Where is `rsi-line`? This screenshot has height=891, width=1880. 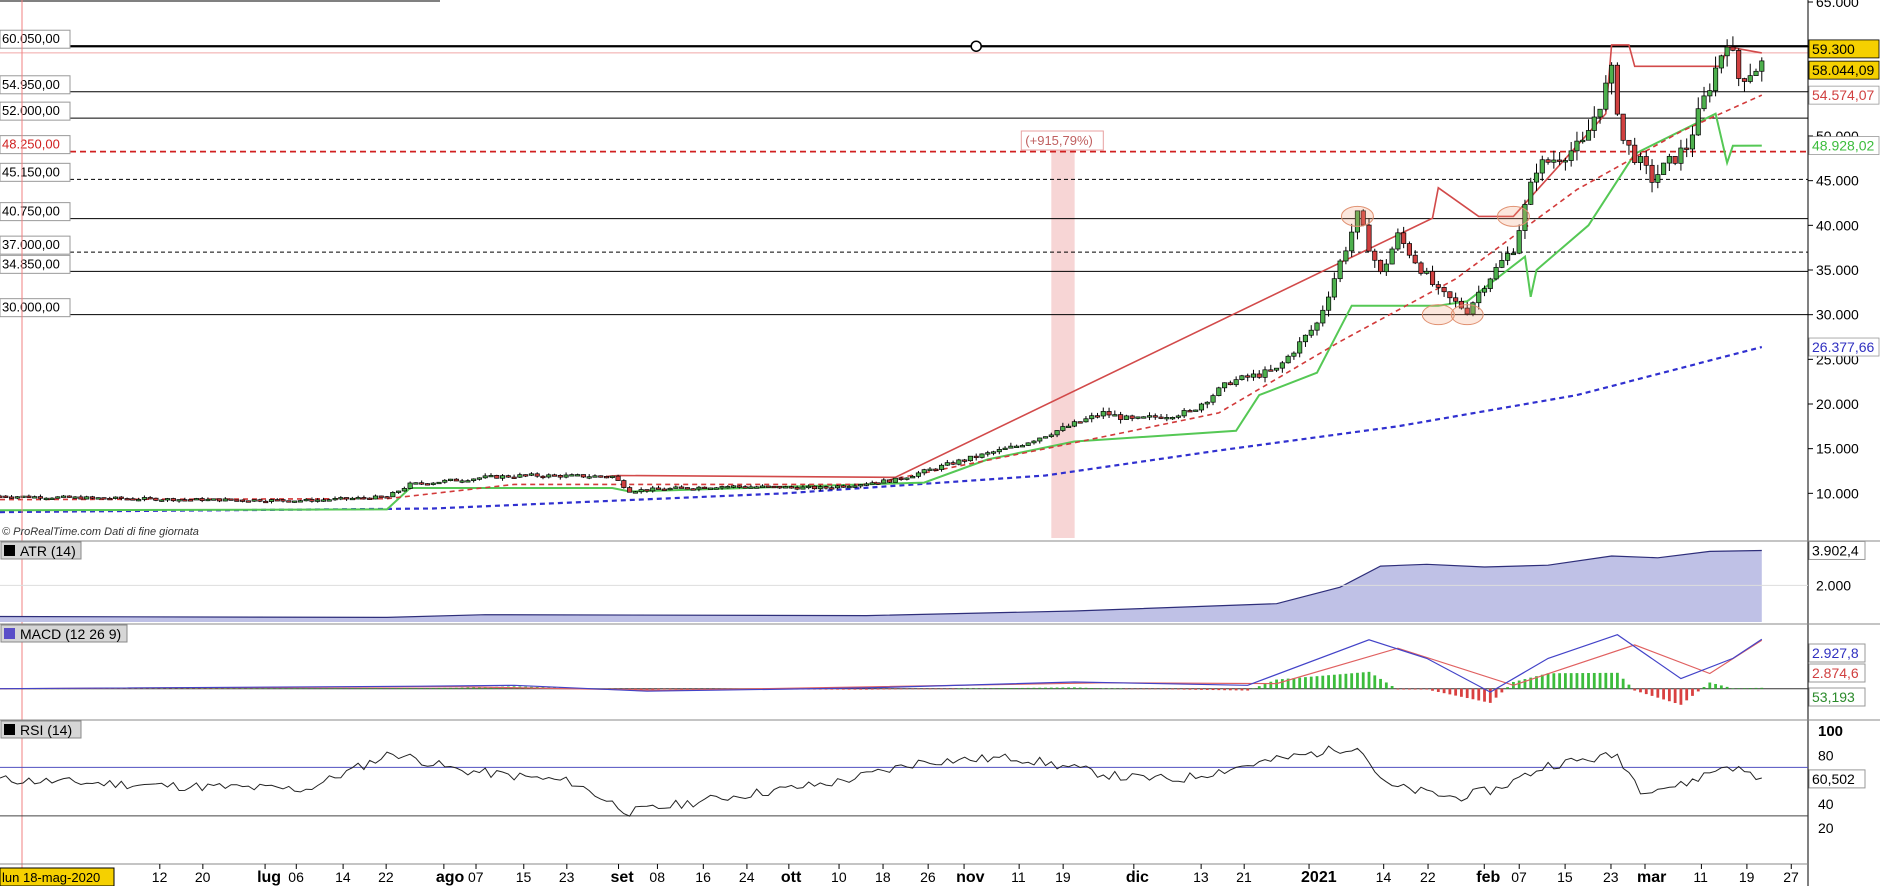
rsi-line is located at coordinates (881, 781).